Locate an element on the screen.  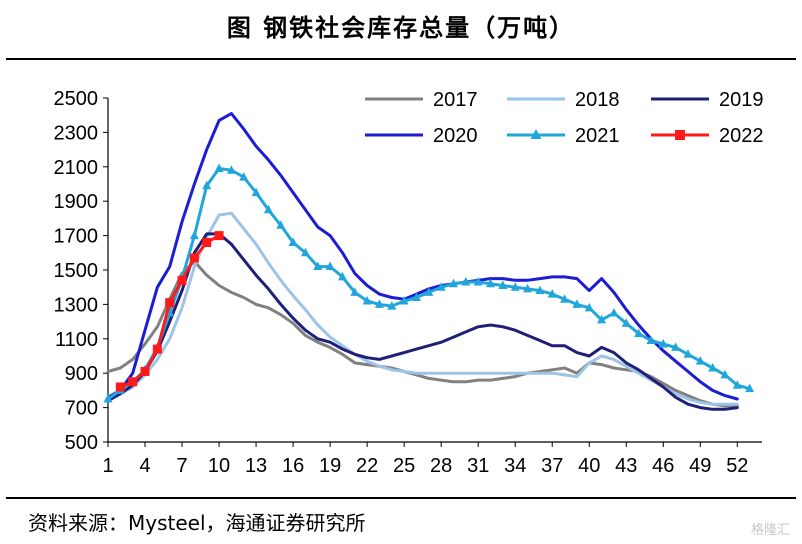
legend-label: 2019 is located at coordinates (741, 100).